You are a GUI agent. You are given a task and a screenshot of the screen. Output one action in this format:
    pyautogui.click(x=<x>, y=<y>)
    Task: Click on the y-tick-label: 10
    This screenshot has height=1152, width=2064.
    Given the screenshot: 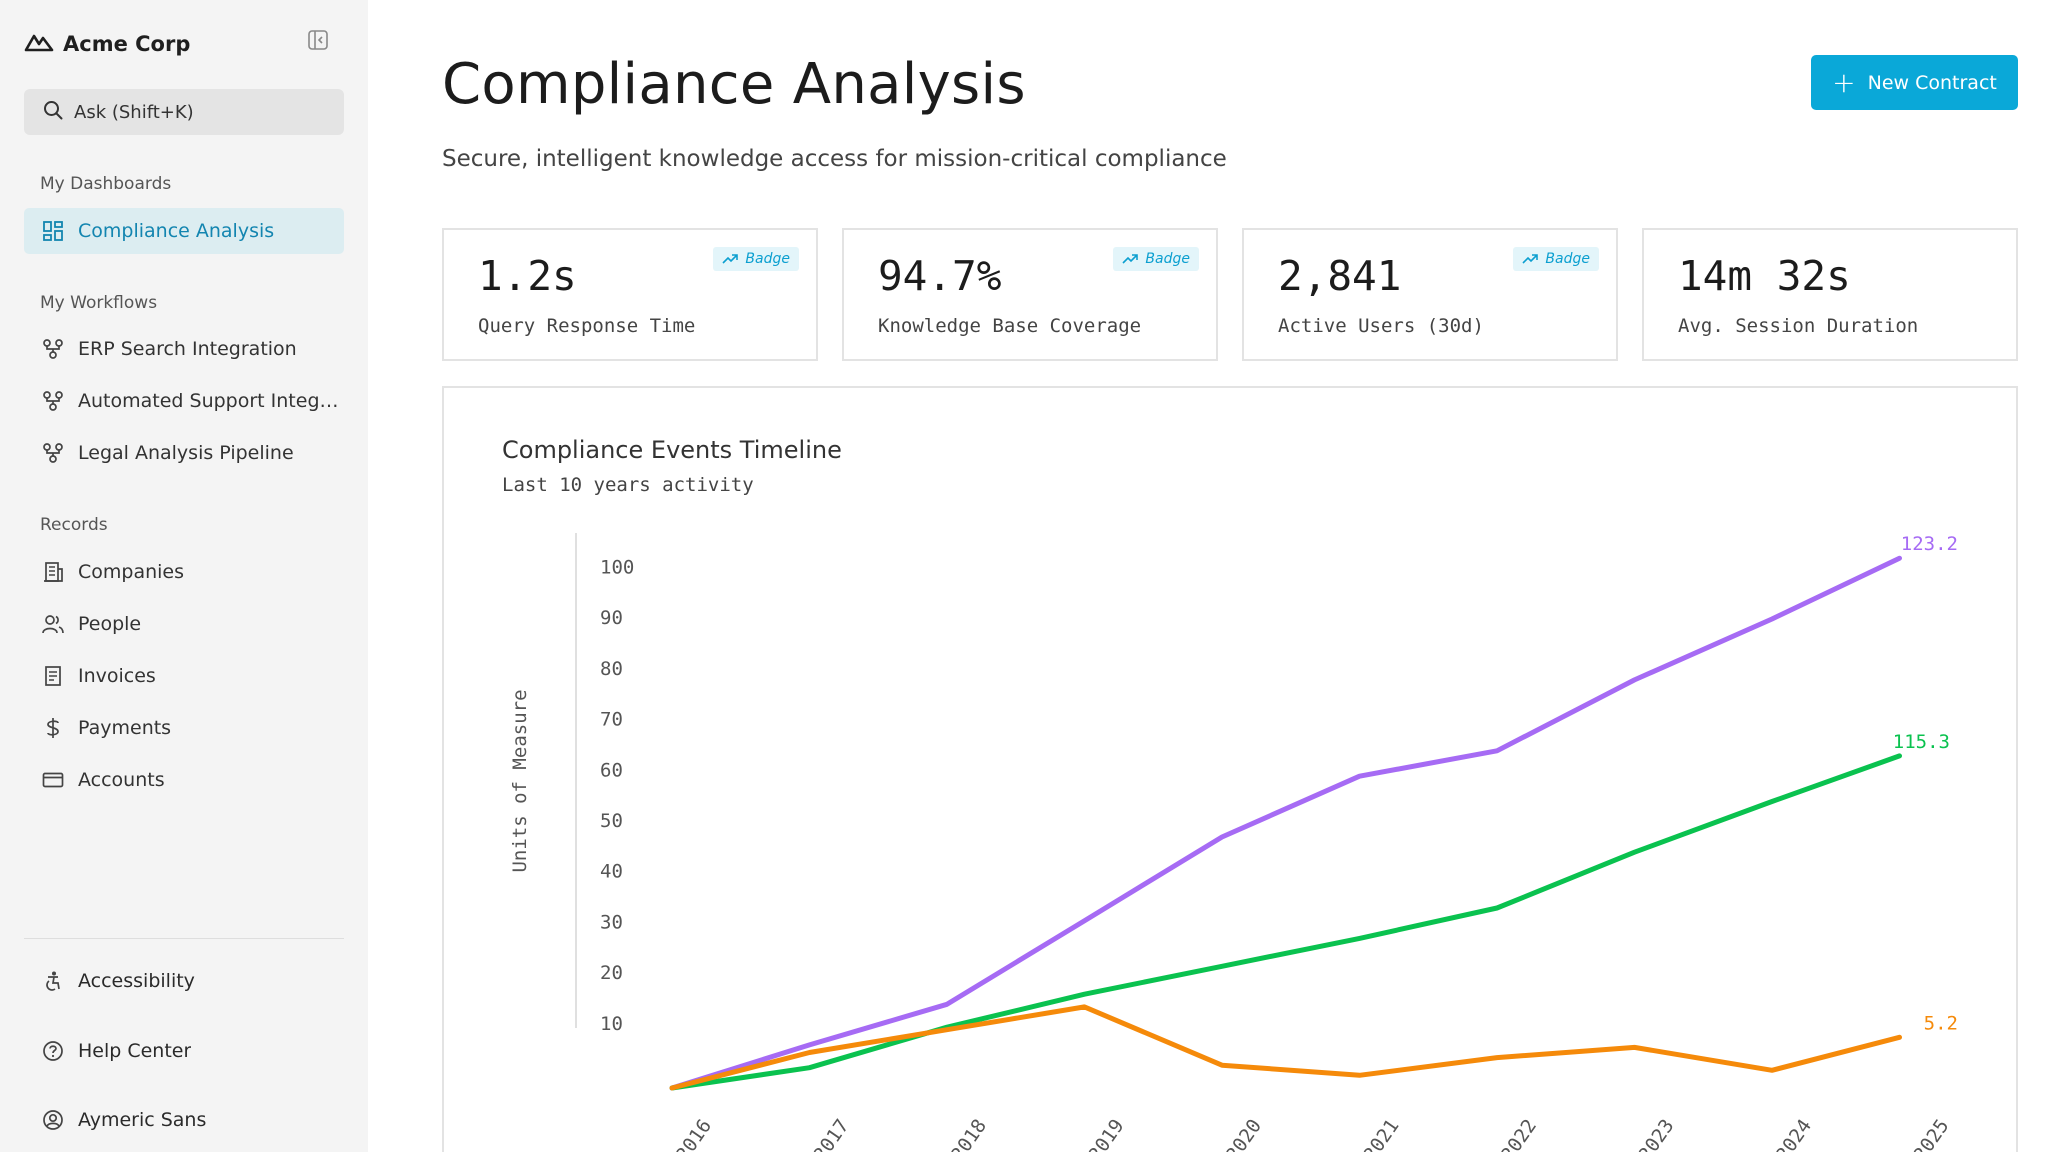 What is the action you would take?
    pyautogui.click(x=611, y=1024)
    